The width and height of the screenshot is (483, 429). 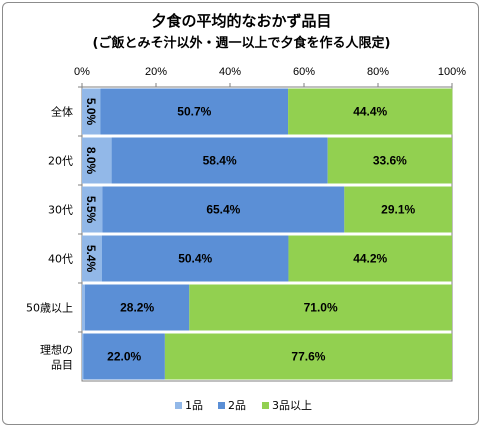 What do you see at coordinates (194, 405) in the screenshot?
I see `legend-label: 1品` at bounding box center [194, 405].